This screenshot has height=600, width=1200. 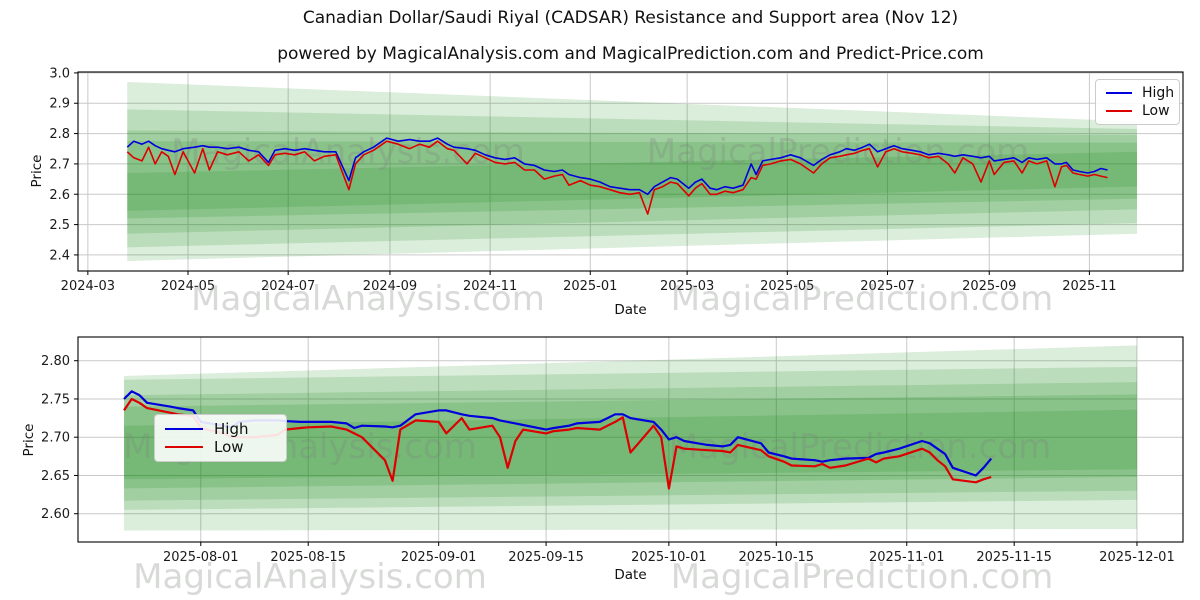 What do you see at coordinates (687, 286) in the screenshot?
I see `x-tick-label: 2025-03` at bounding box center [687, 286].